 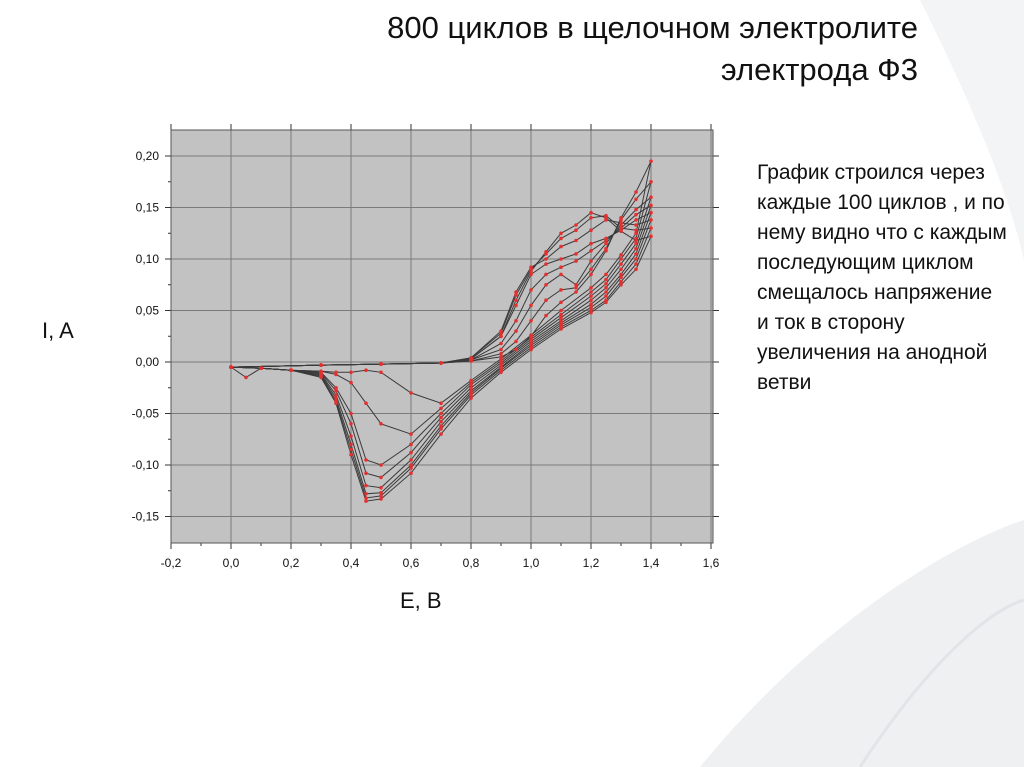 I want to click on y-tick-label: 0,20, so click(x=148, y=156).